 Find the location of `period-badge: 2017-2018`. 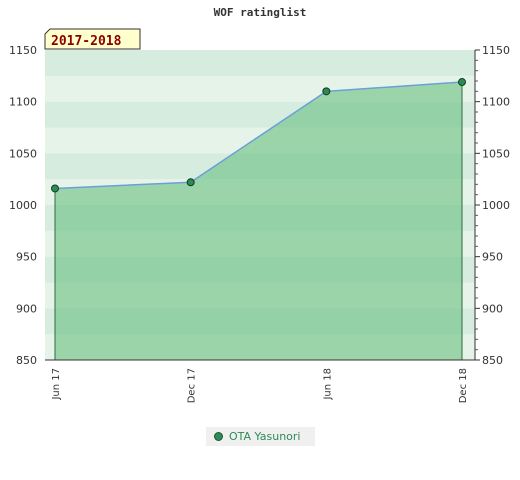

period-badge: 2017-2018 is located at coordinates (92, 39).